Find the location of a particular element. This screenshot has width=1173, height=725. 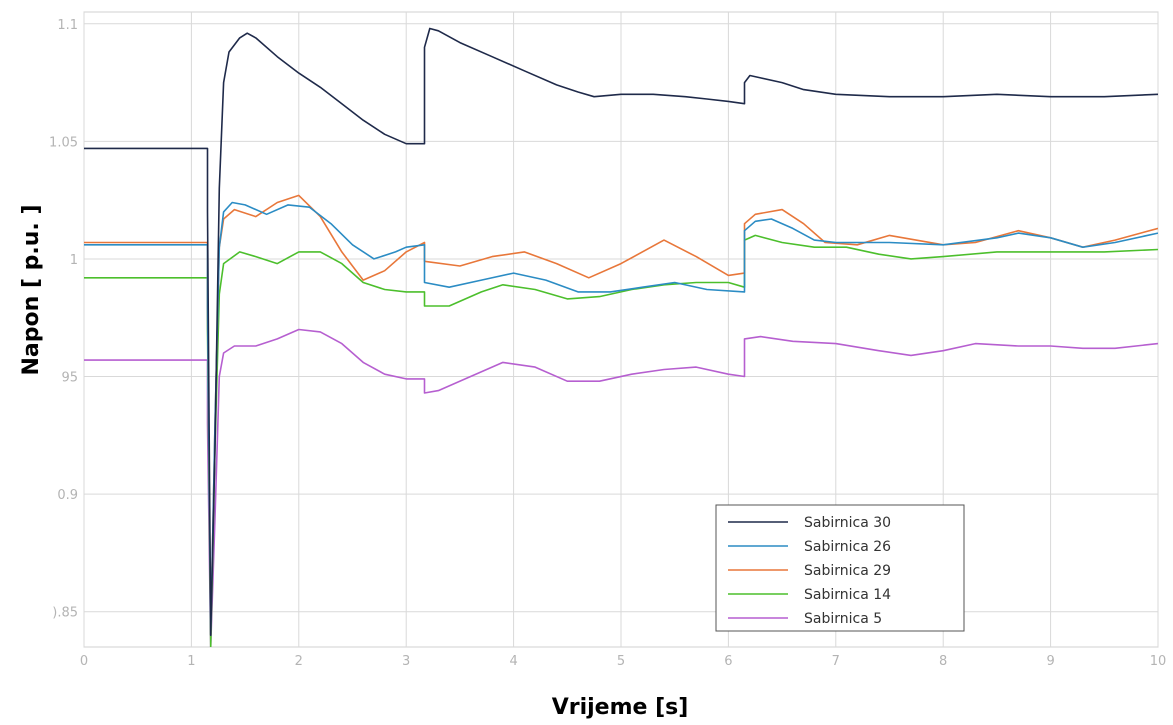

y-tick-label: ).85 is located at coordinates (65, 613).